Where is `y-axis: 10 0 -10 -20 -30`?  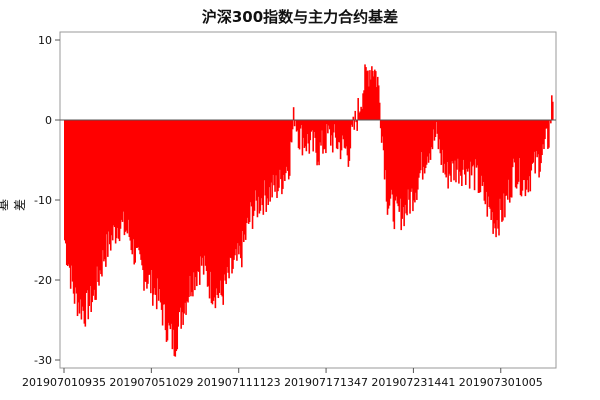 y-axis: 10 0 -10 -20 -30 is located at coordinates (47, 200).